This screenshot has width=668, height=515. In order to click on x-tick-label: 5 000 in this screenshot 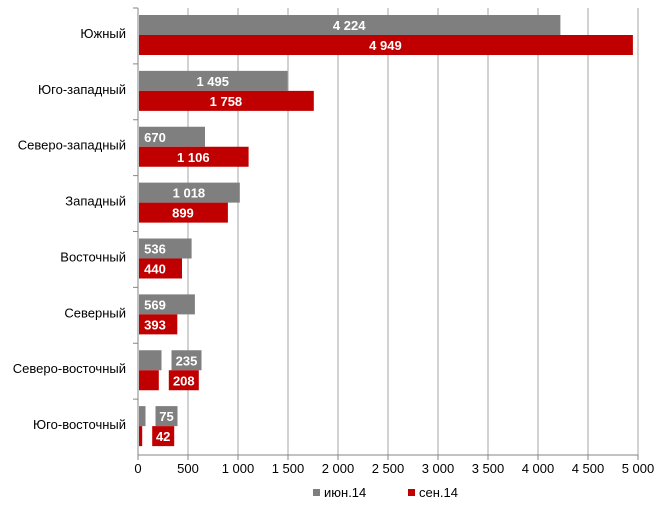, I will do `click(638, 468)`.